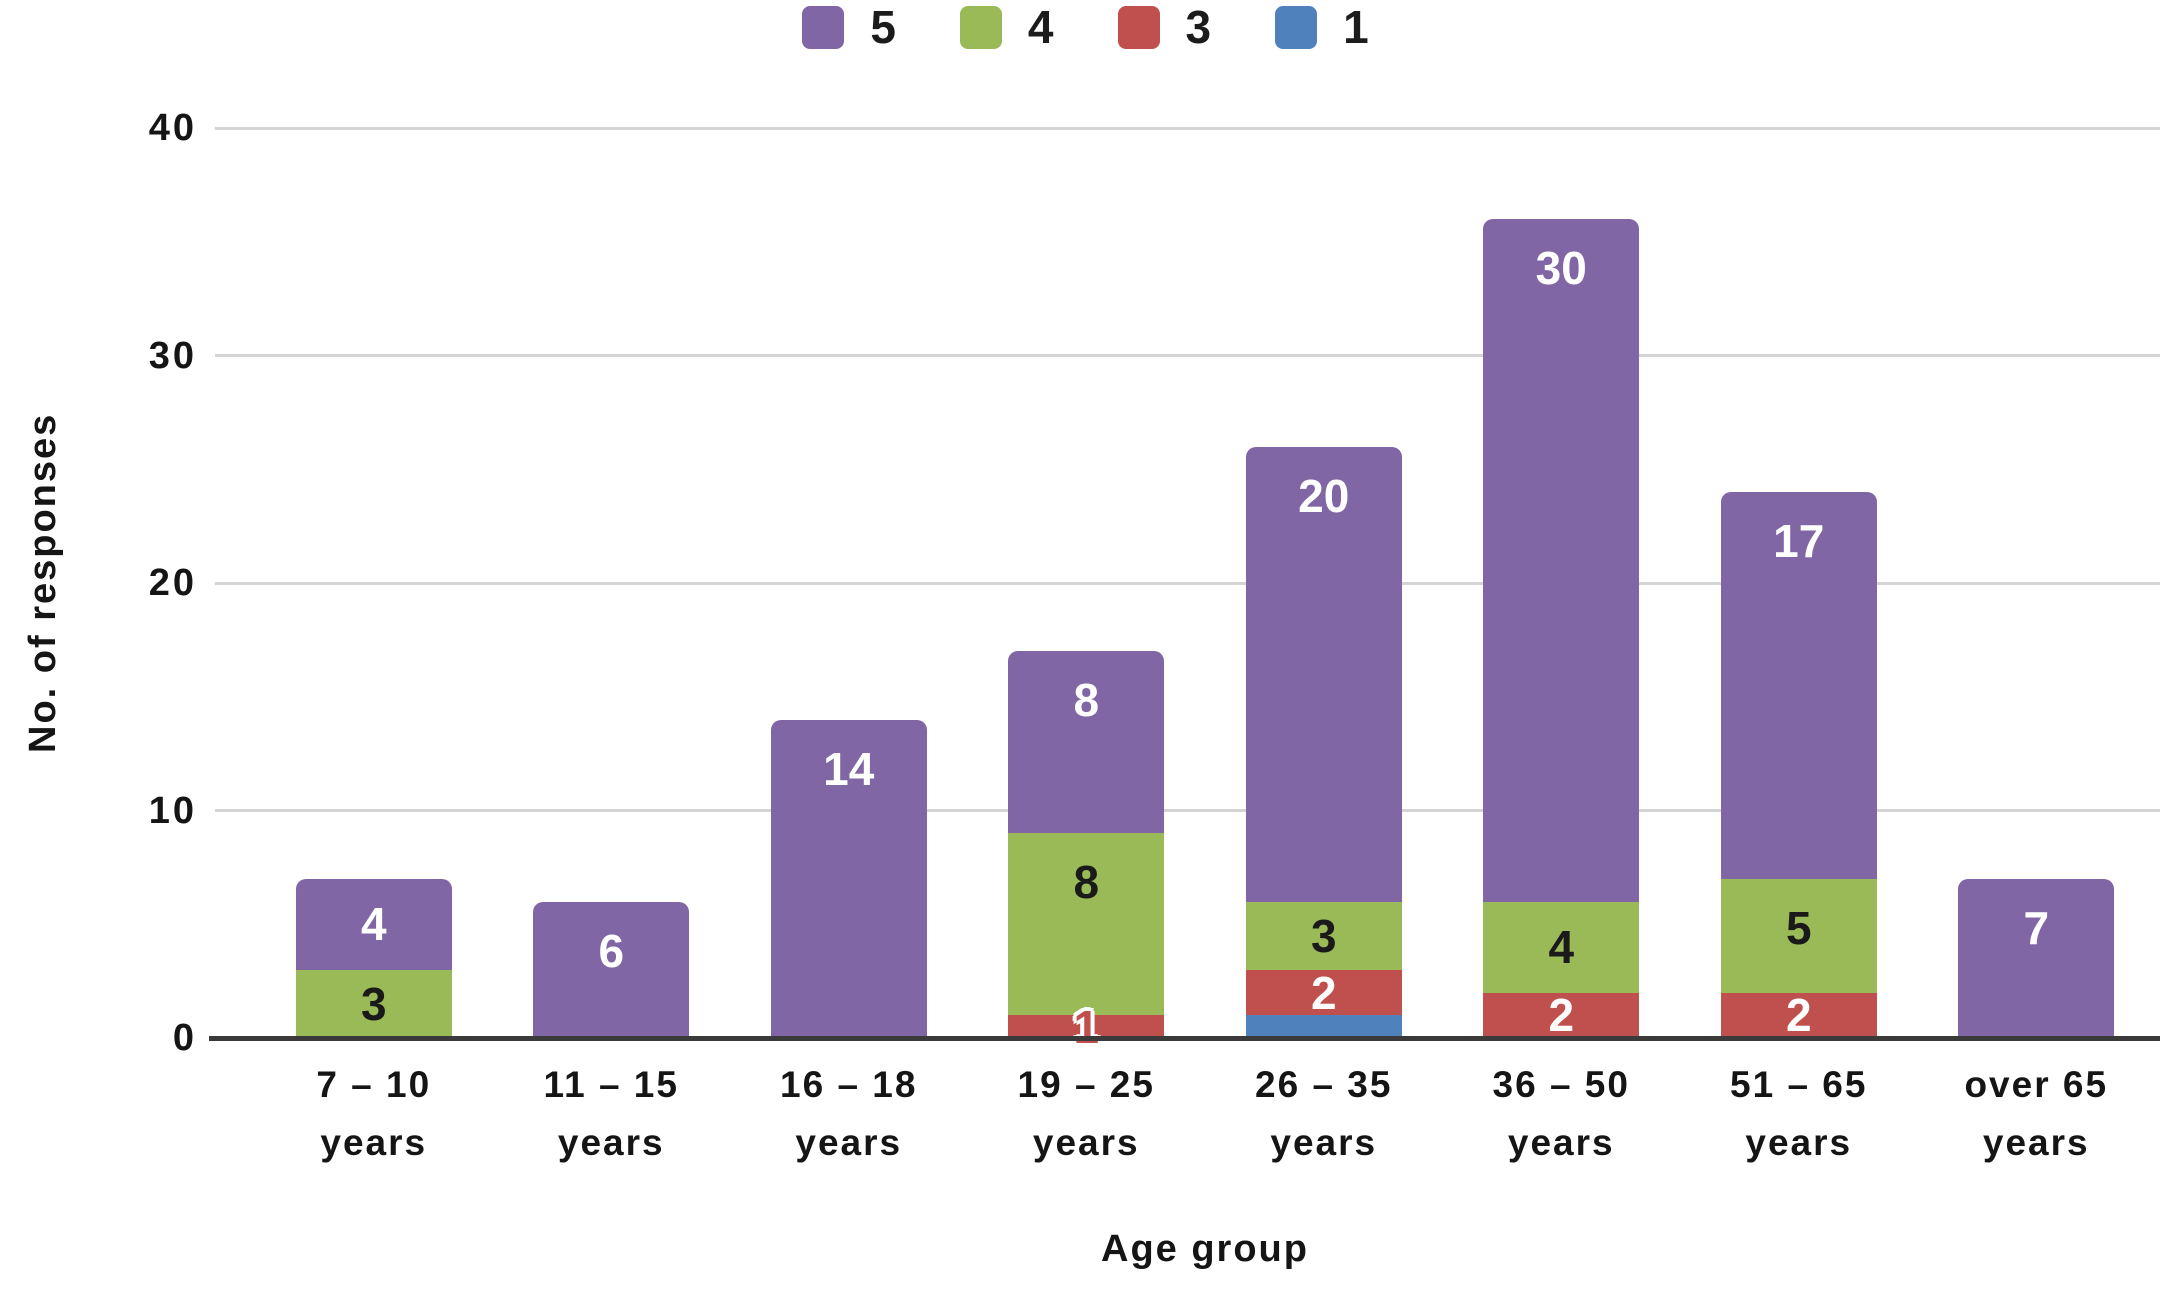 This screenshot has height=1296, width=2171. I want to click on bar-column: 7, so click(2037, 583).